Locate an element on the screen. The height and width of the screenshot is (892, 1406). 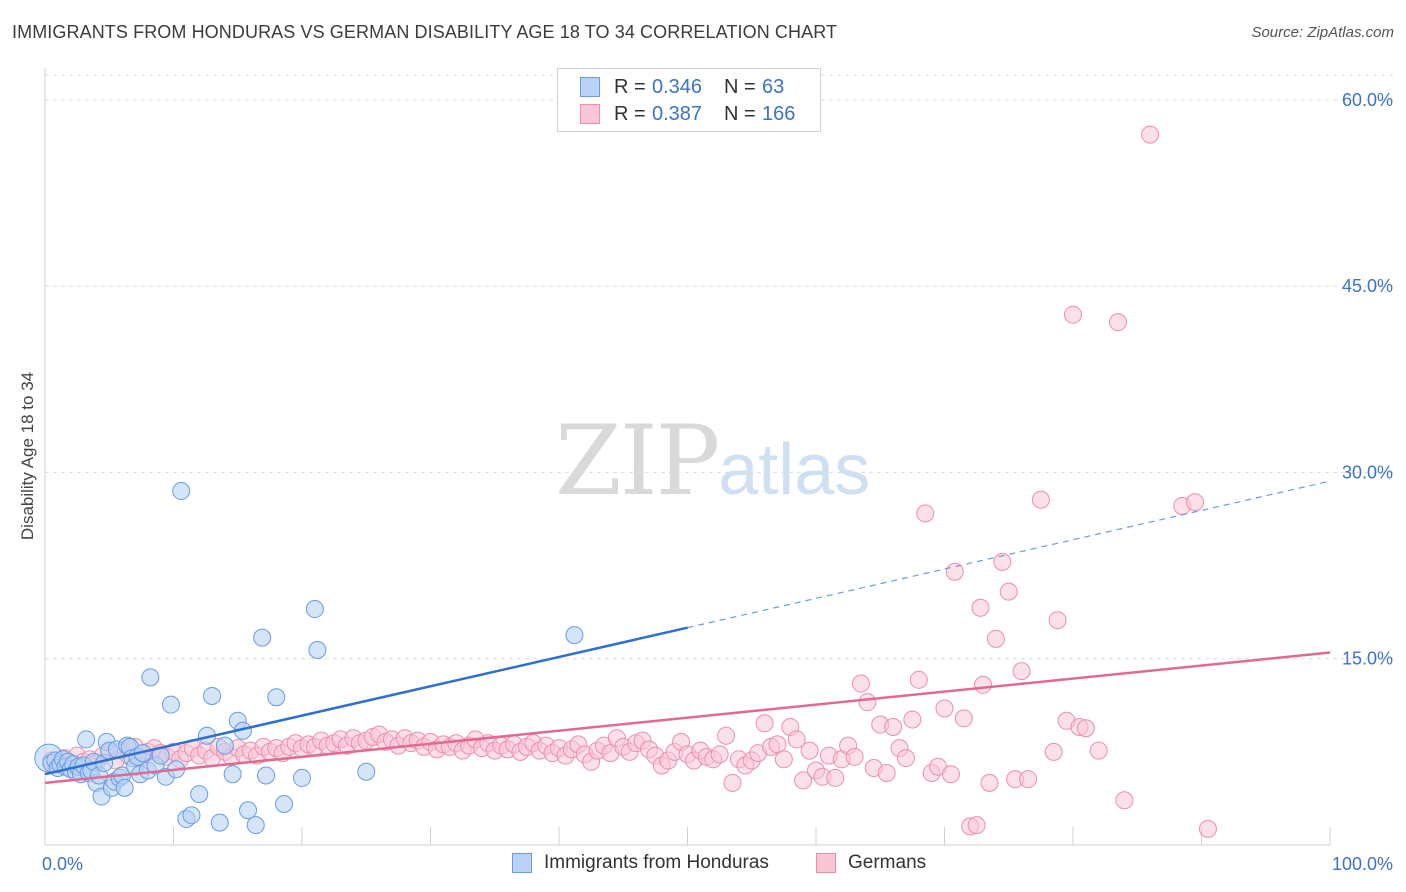
r-value: 0.346 is located at coordinates (677, 86).